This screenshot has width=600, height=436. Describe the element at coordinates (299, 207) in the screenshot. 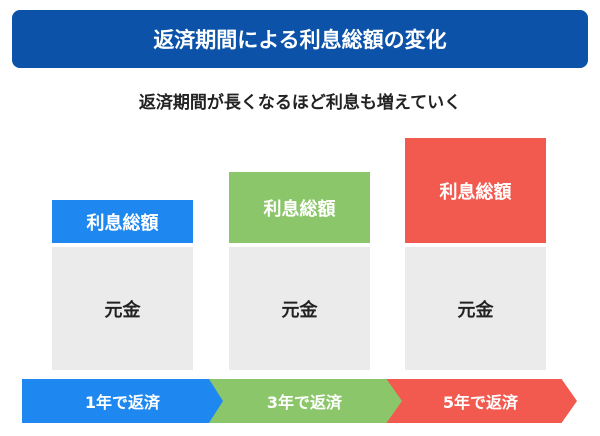

I see `interest-box-3yr: 利息総額` at that location.